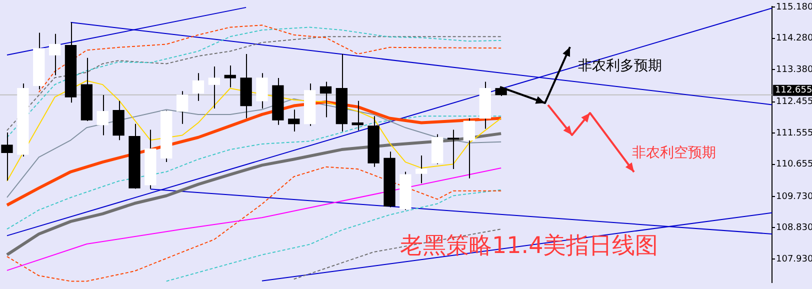 The height and width of the screenshot is (289, 812). What do you see at coordinates (794, 102) in the screenshot?
I see `y-tick-label: 112.455` at bounding box center [794, 102].